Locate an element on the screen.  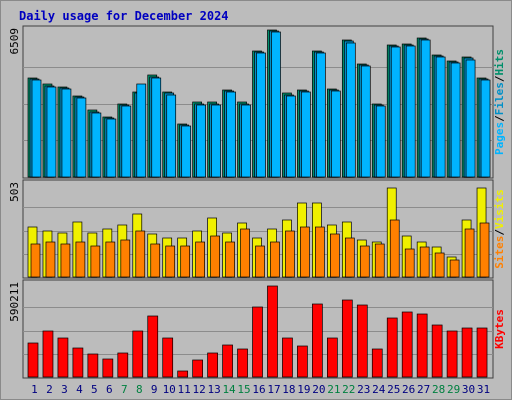
side-legend-files: Files is located at coordinates (499, 98).